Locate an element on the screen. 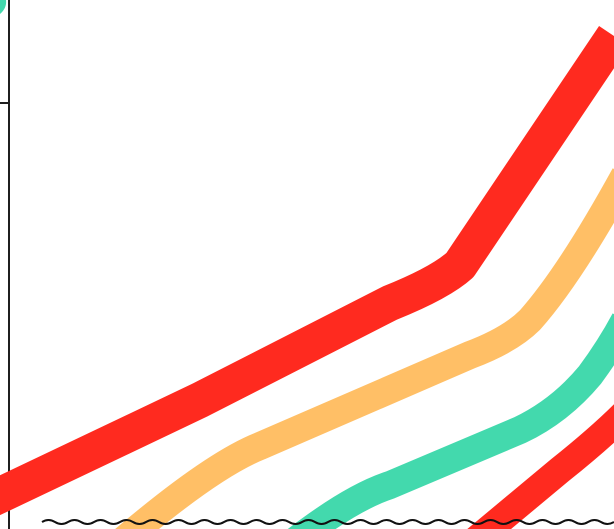 The image size is (614, 529). corner-teal-mark is located at coordinates (3, 7).